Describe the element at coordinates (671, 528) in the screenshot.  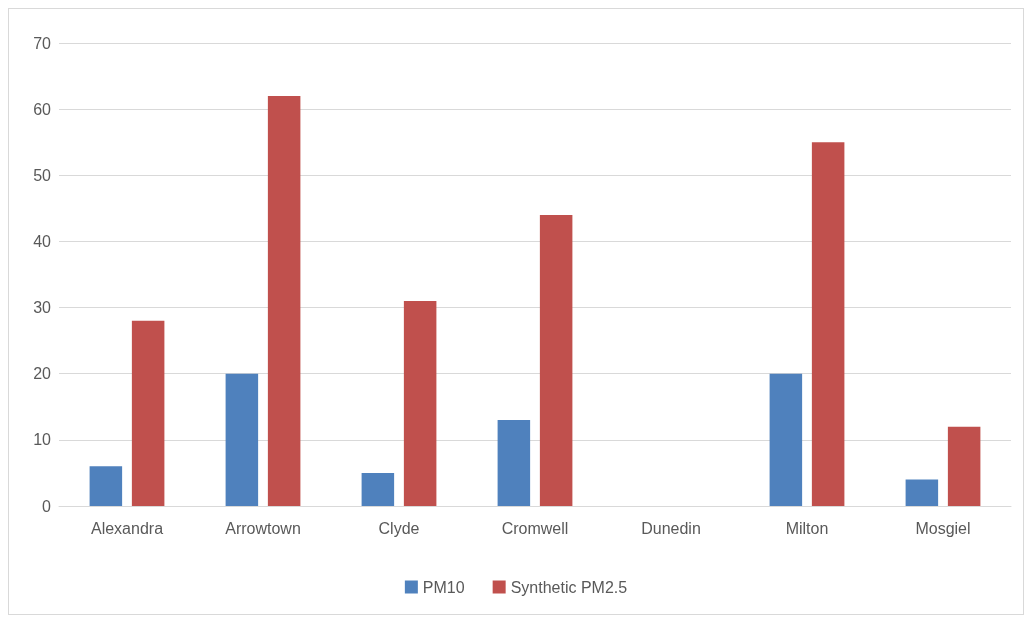
I see `x-tick-label: Dunedin` at that location.